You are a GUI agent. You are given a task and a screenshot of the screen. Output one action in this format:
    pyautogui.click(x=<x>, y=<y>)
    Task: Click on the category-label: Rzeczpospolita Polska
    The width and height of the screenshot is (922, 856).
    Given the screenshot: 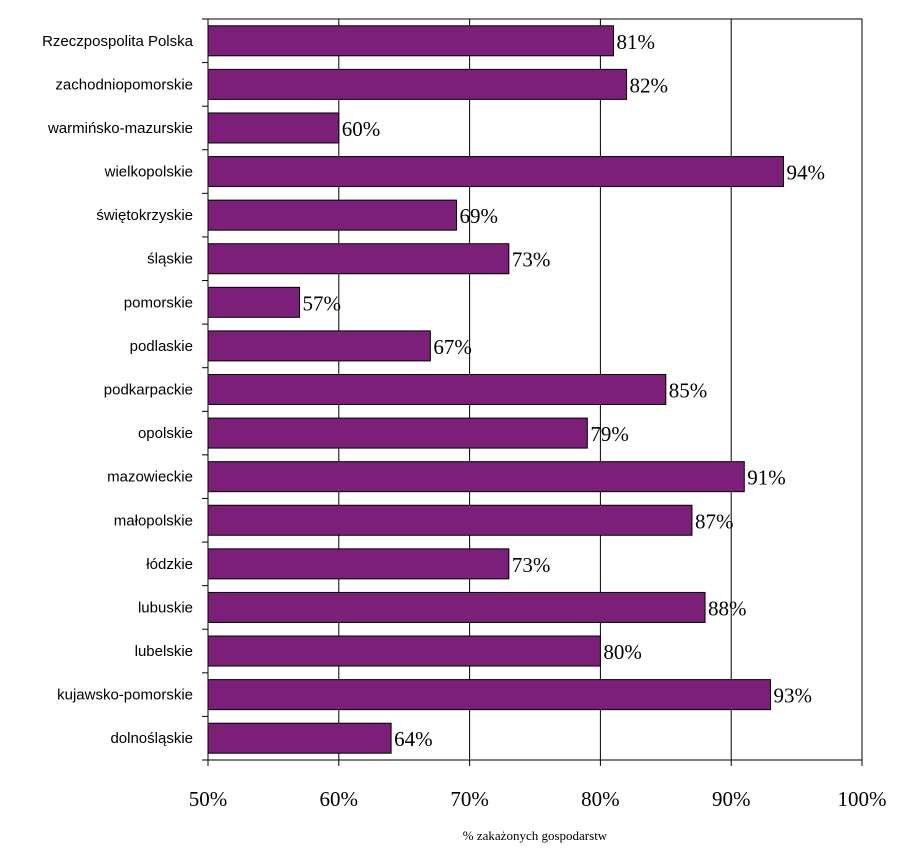 What is the action you would take?
    pyautogui.click(x=118, y=41)
    